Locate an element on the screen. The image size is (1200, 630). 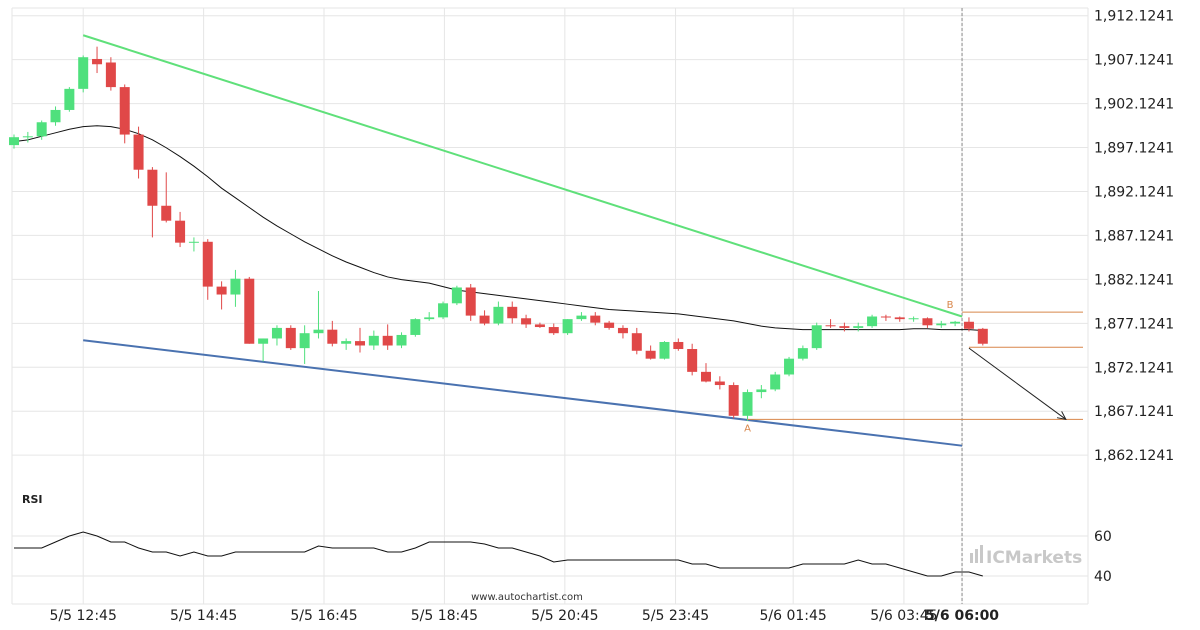
watermark-text: www.autochartist.com is located at coordinates (527, 597).